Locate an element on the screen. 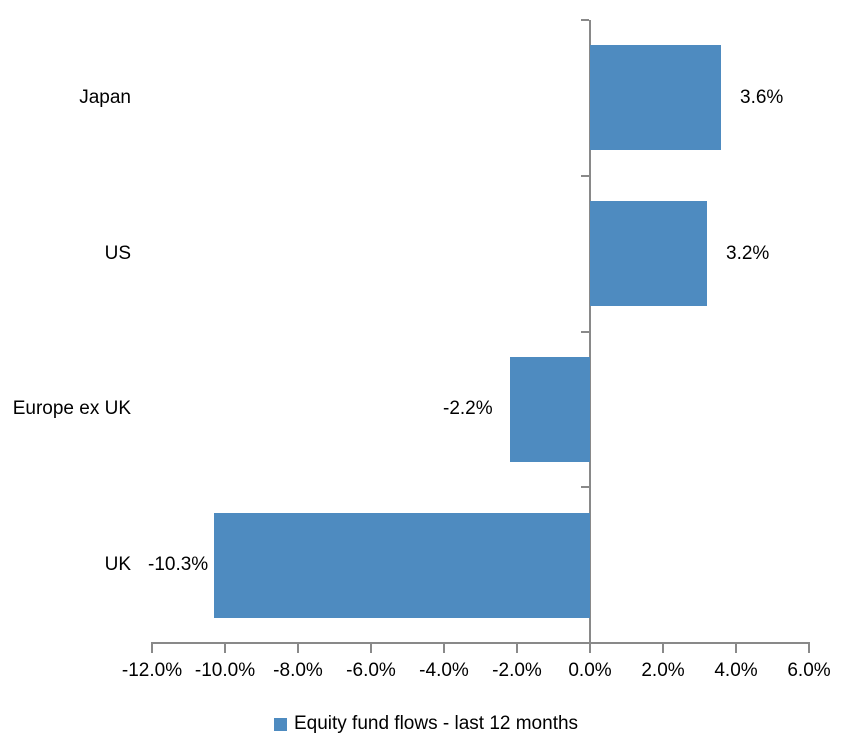 Image resolution: width=852 pixels, height=747 pixels. legend-series-label: Equity fund flows - last 12 months is located at coordinates (436, 723).